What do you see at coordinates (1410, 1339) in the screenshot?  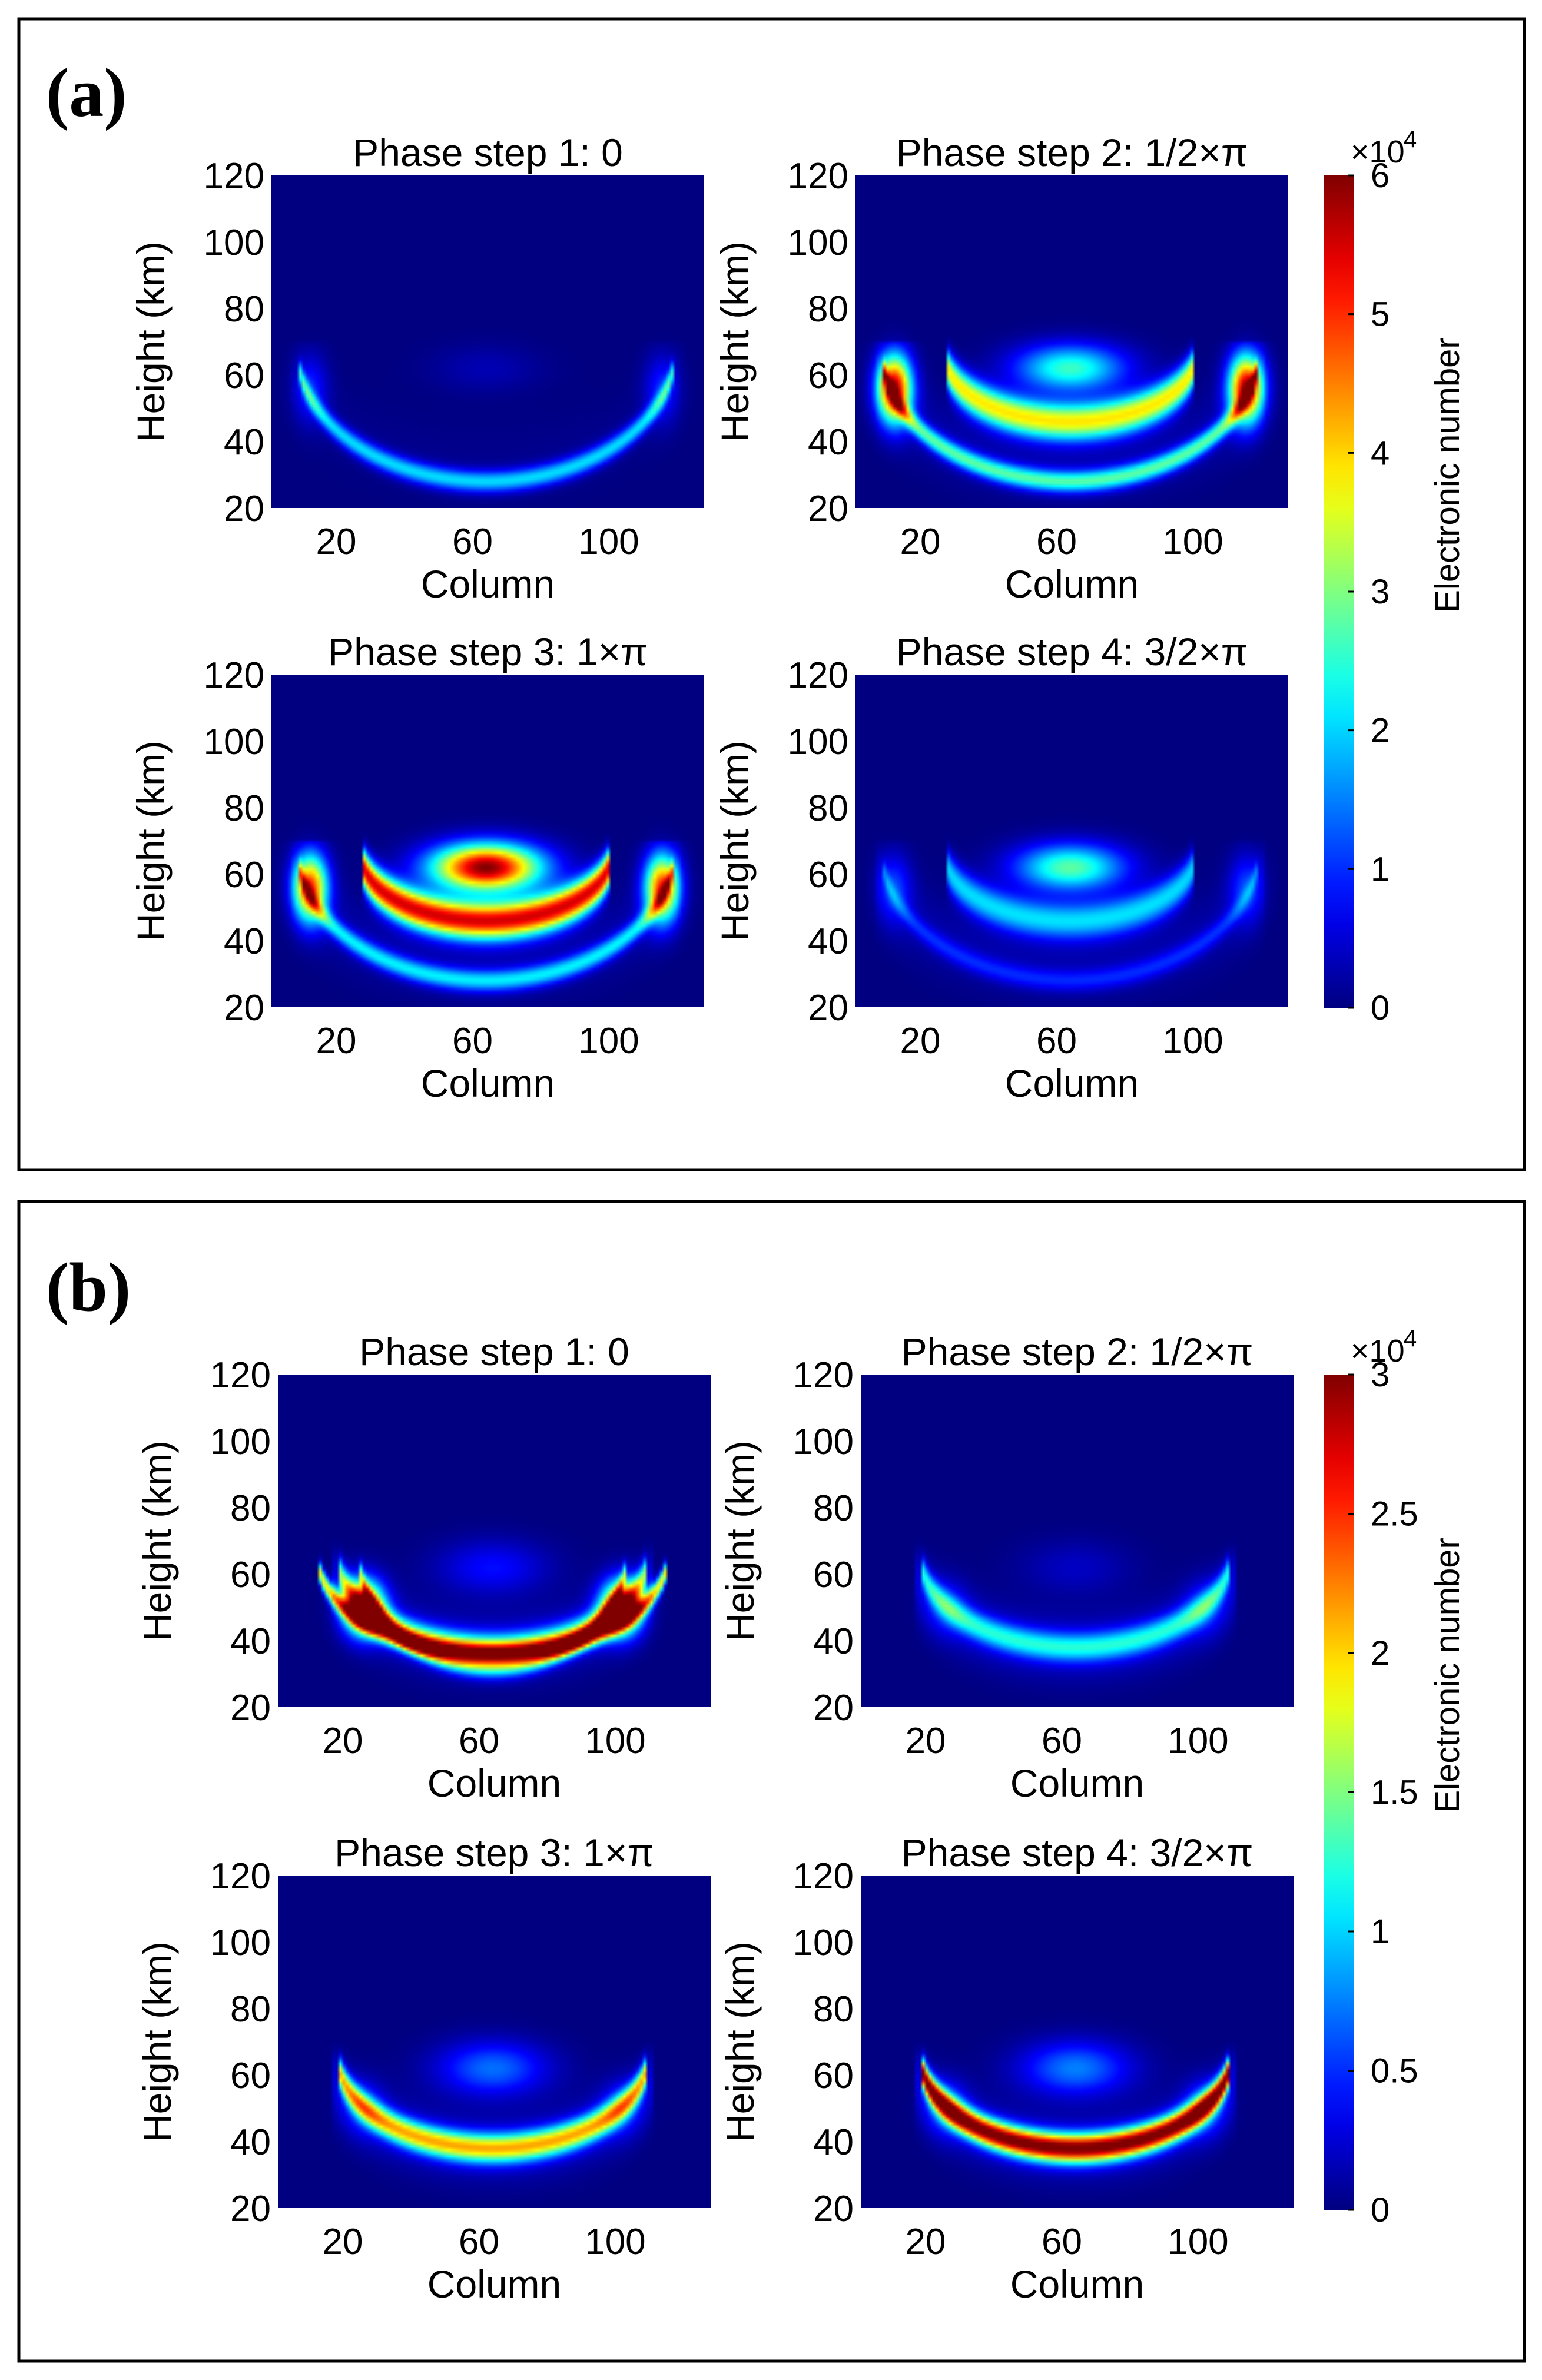 I see `colorbar-exponent-power: 4` at bounding box center [1410, 1339].